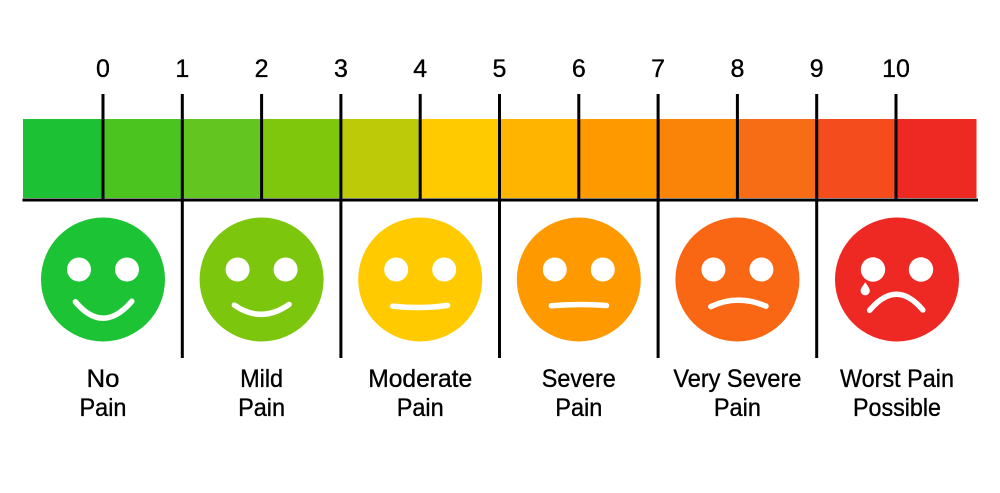 The width and height of the screenshot is (1000, 493). Describe the element at coordinates (658, 69) in the screenshot. I see `svg-text: 7` at that location.